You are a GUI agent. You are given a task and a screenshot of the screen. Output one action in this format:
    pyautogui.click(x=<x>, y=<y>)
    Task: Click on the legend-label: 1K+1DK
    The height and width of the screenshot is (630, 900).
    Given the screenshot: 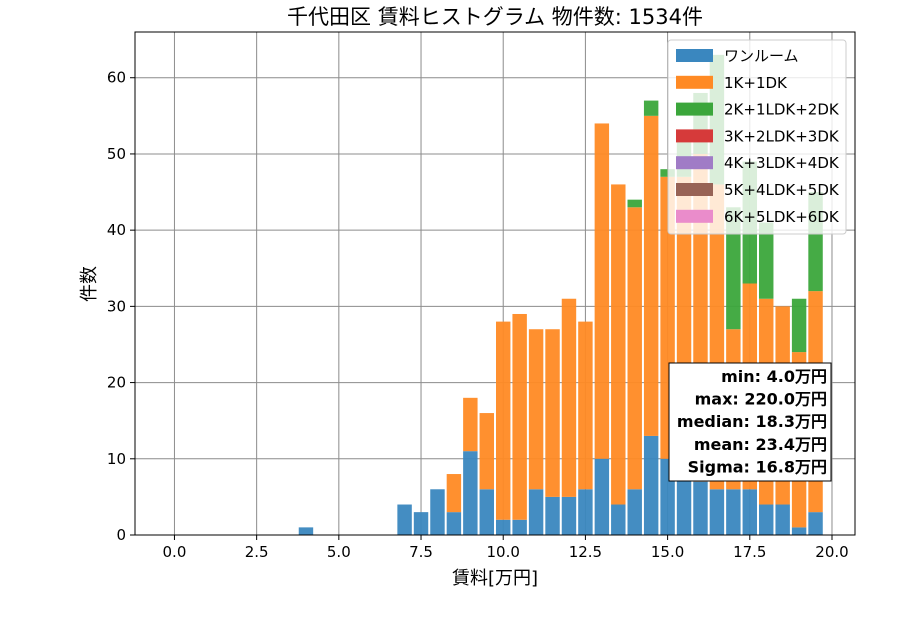 What is the action you would take?
    pyautogui.click(x=756, y=83)
    